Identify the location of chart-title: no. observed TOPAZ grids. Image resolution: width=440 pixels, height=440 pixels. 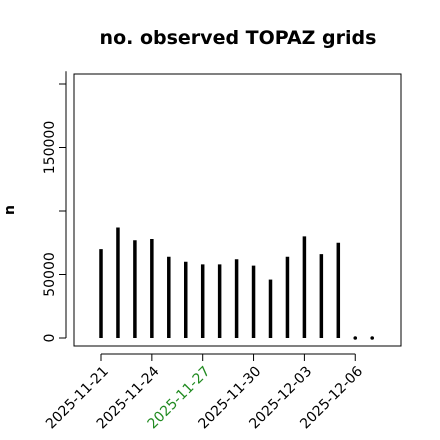
(238, 38).